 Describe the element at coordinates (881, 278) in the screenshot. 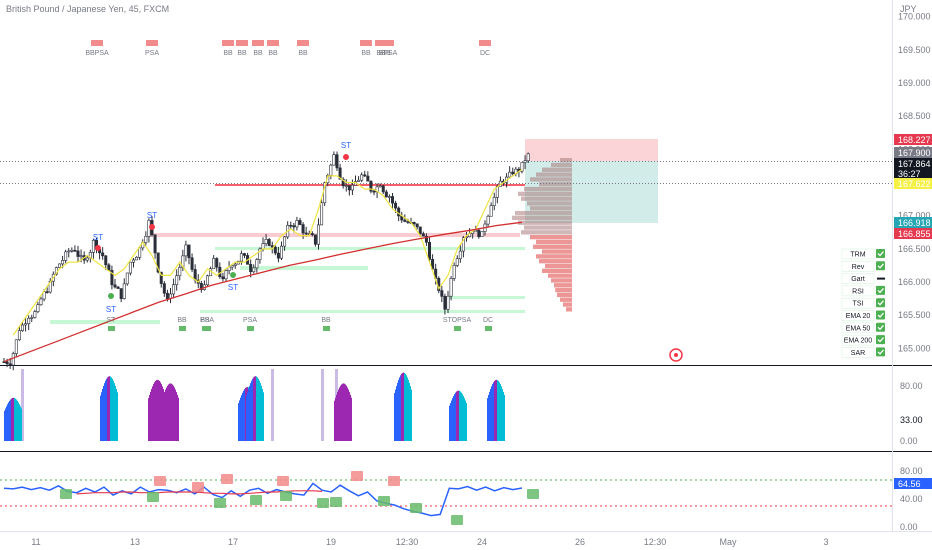

I see `legend-dash` at that location.